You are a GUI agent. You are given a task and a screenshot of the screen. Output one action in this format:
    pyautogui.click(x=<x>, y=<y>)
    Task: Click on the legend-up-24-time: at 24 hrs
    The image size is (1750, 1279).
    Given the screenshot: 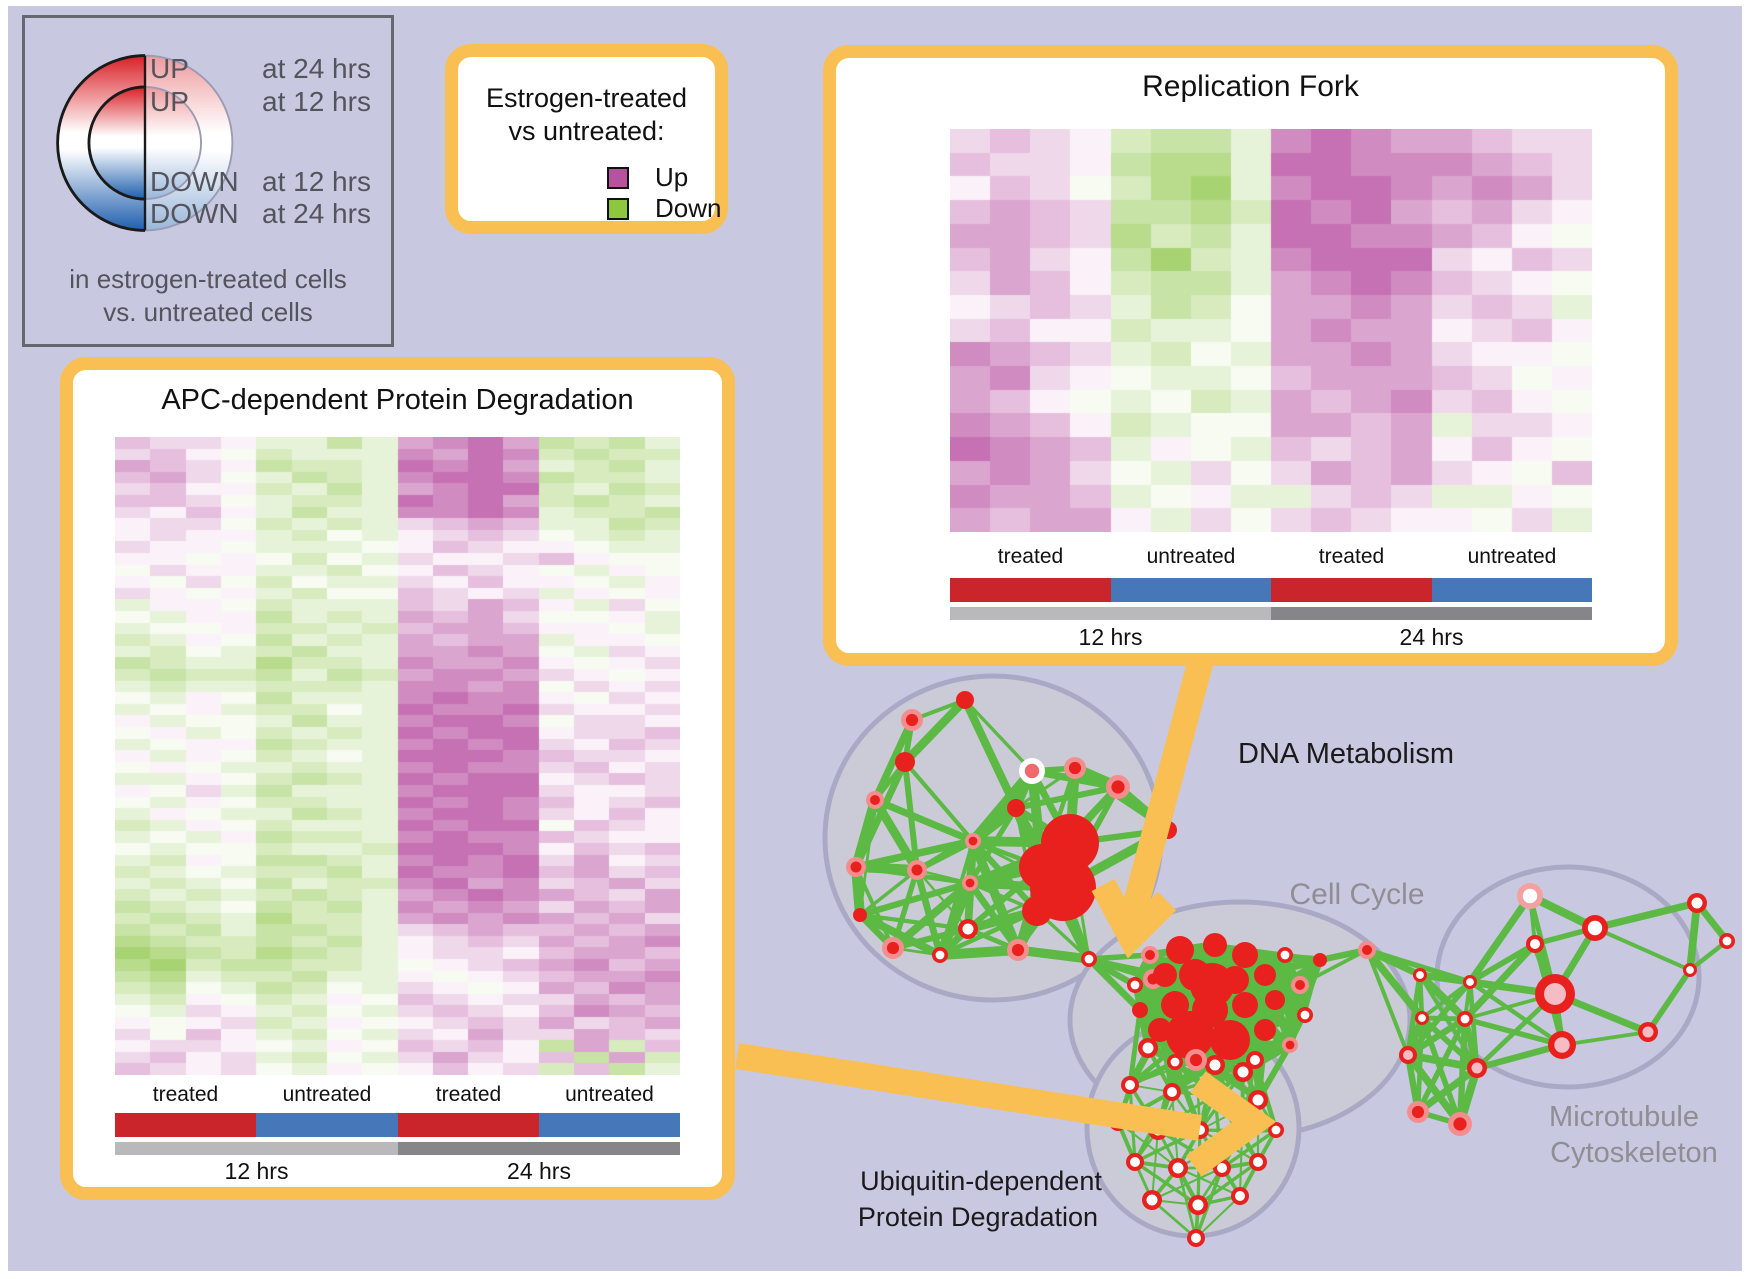 What is the action you would take?
    pyautogui.click(x=316, y=68)
    